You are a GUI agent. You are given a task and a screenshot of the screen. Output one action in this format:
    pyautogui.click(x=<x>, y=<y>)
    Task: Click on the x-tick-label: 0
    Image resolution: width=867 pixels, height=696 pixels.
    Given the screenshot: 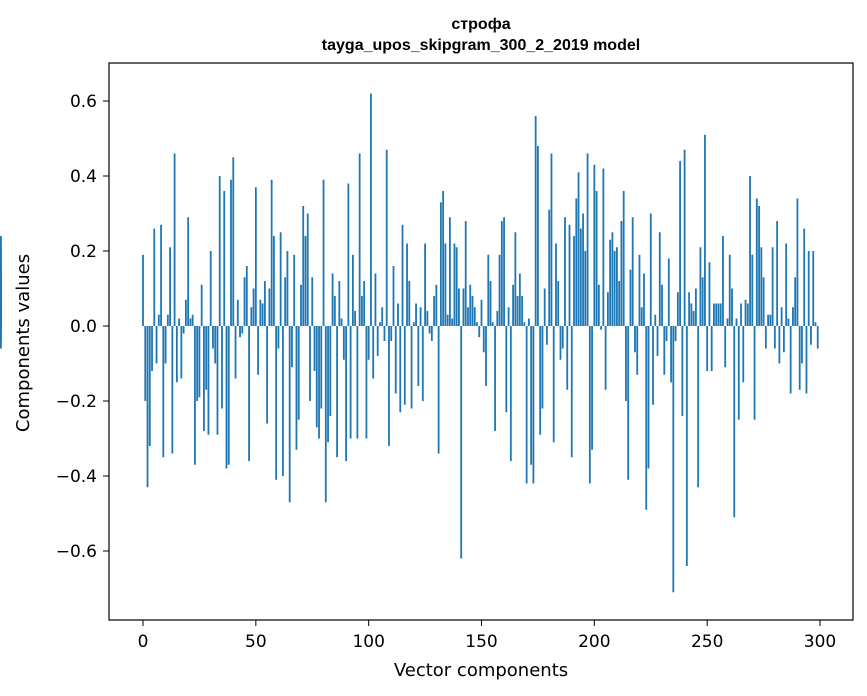 What is the action you would take?
    pyautogui.click(x=143, y=642)
    